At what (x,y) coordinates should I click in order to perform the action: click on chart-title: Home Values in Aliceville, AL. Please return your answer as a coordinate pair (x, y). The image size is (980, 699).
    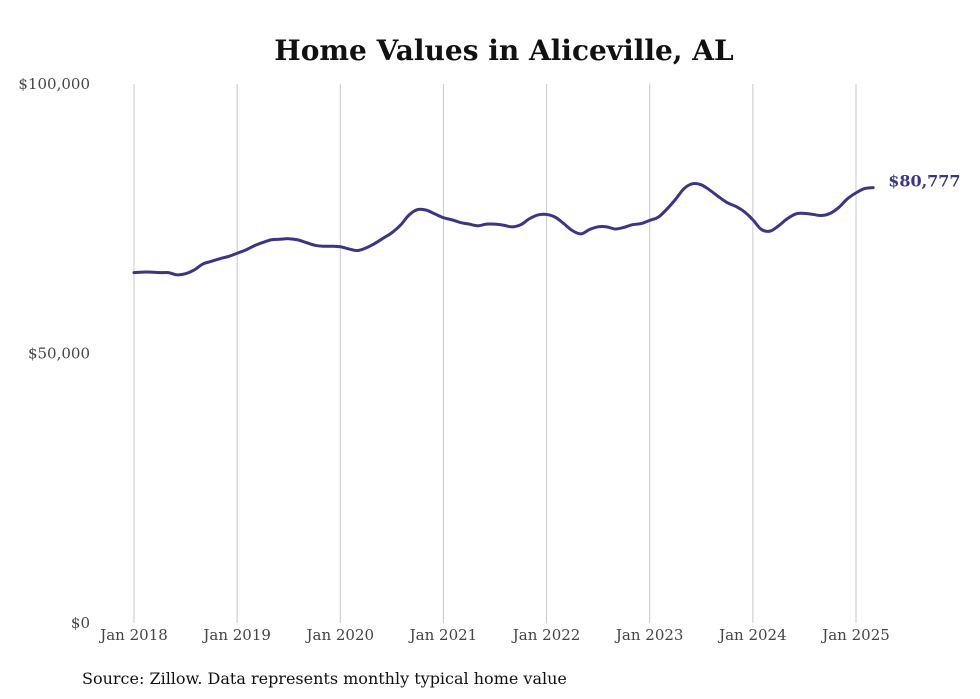
    Looking at the image, I should click on (504, 50).